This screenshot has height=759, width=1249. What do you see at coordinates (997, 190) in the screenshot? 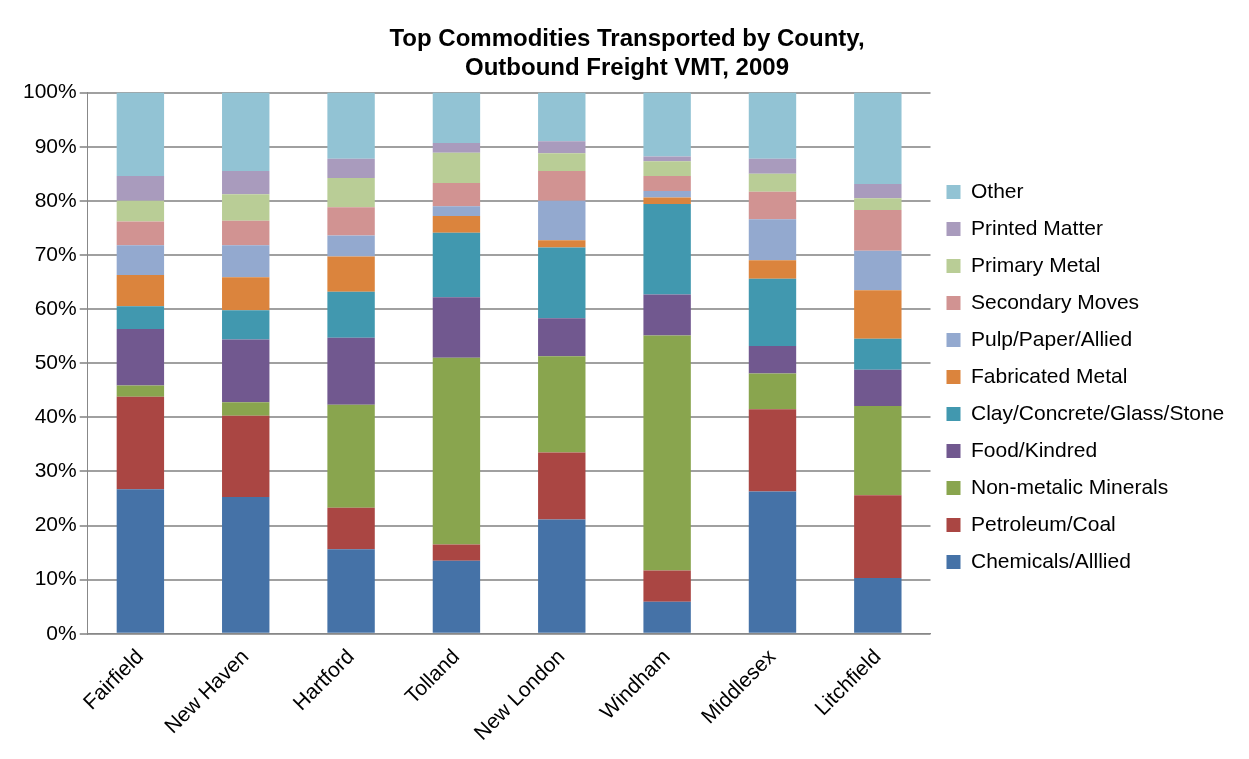
I see `legend-label: Other` at bounding box center [997, 190].